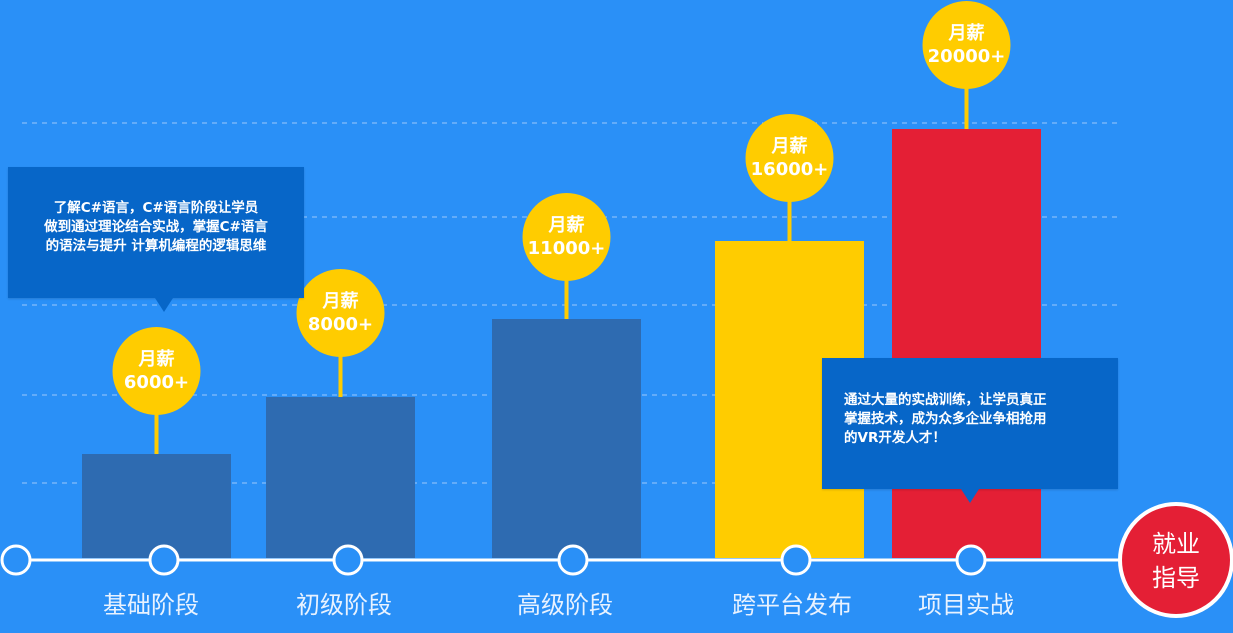 The height and width of the screenshot is (633, 1233). Describe the element at coordinates (792, 605) in the screenshot. I see `stage-label-4: 跨平台发布` at that location.